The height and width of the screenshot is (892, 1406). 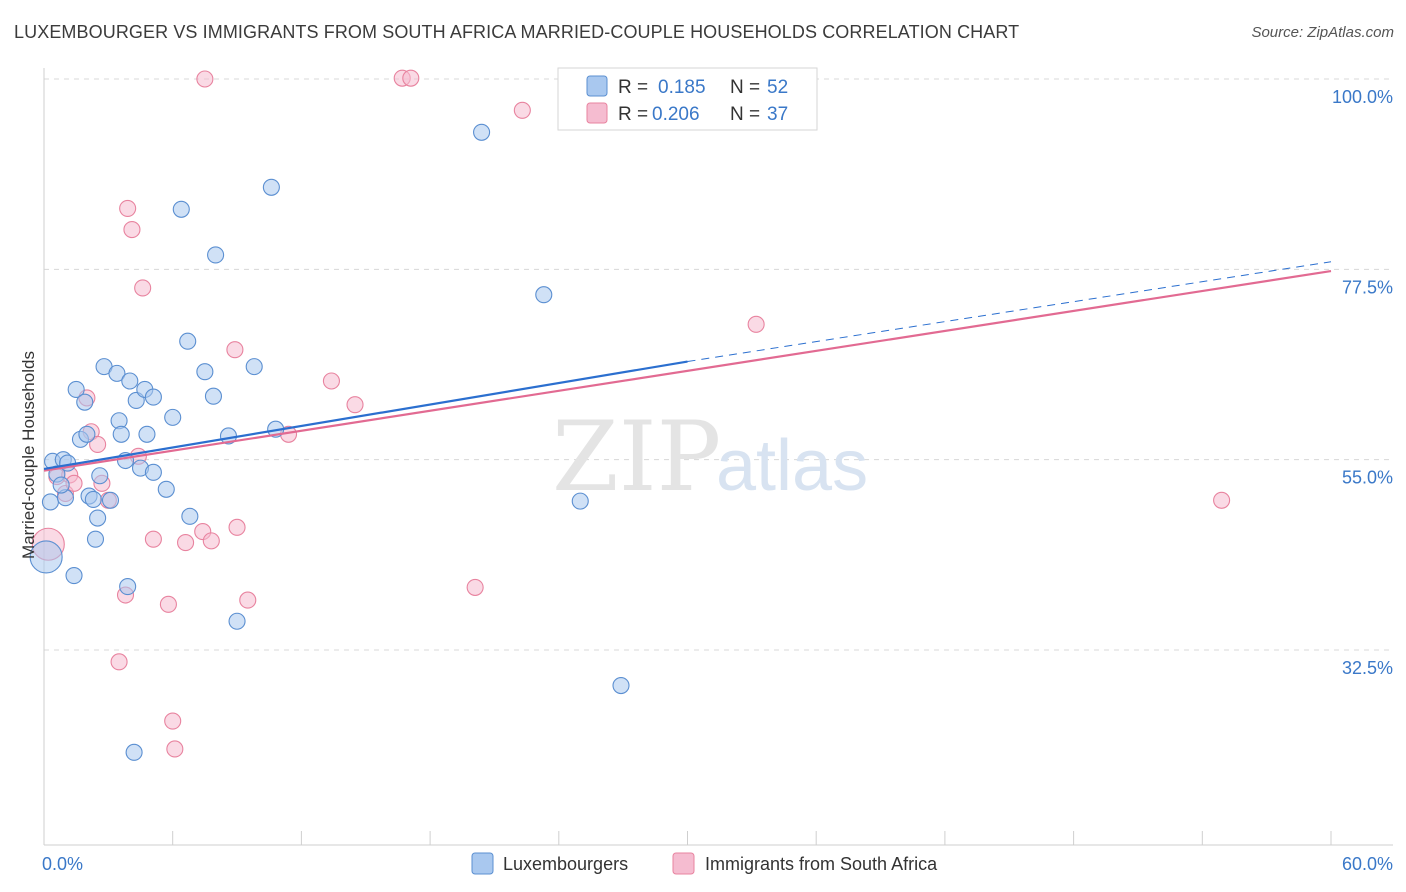 What do you see at coordinates (792, 466) in the screenshot?
I see `watermark-atlas: atlas` at bounding box center [792, 466].